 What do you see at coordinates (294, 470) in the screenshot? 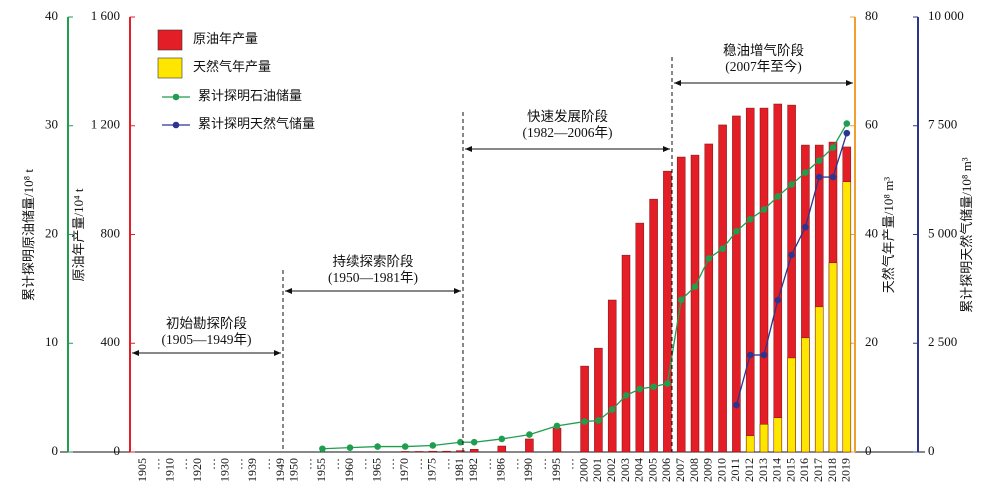
I see `x-tick-label: 1950` at bounding box center [294, 470].